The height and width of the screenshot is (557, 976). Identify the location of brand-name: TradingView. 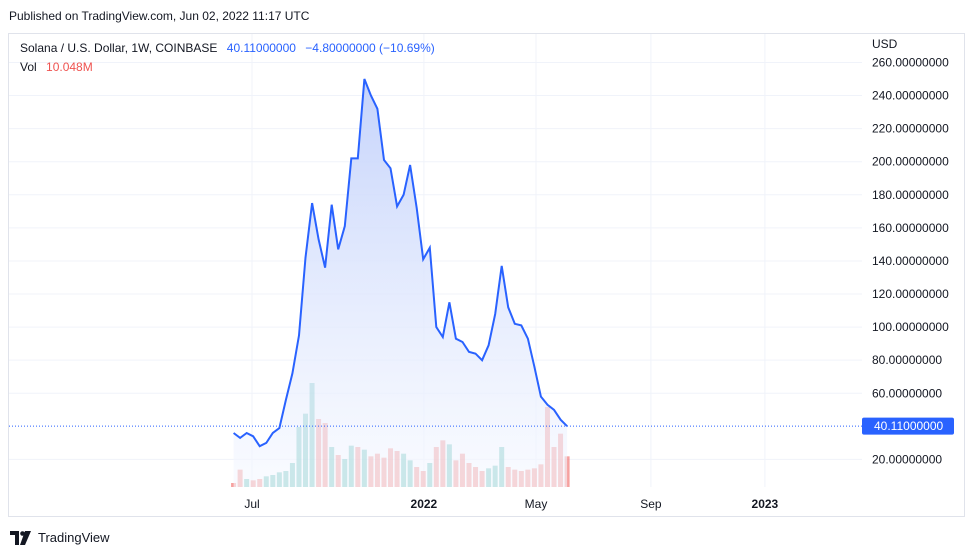
(74, 537).